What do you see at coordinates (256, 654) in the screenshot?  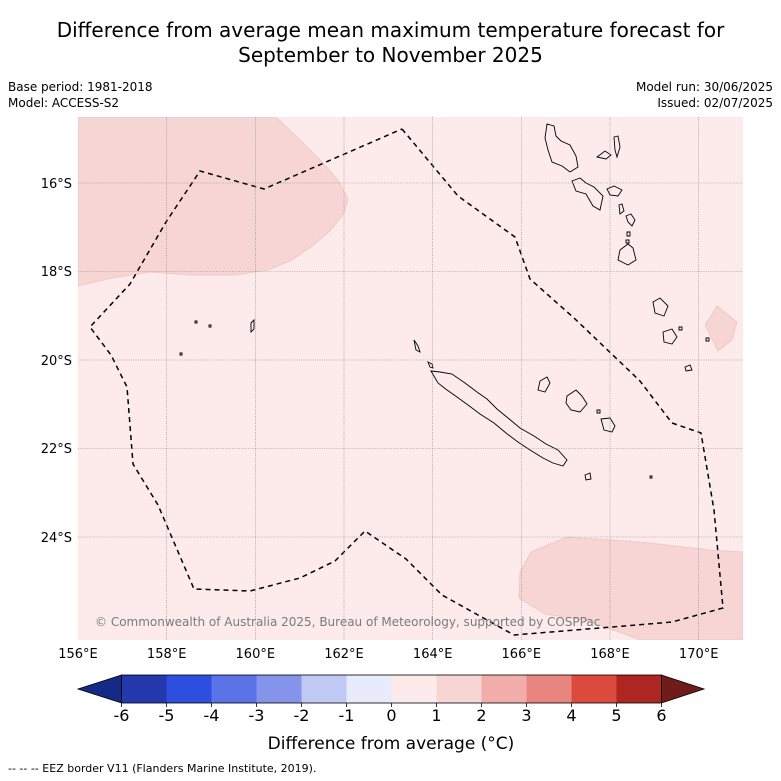 I see `lon-label: 160°E` at bounding box center [256, 654].